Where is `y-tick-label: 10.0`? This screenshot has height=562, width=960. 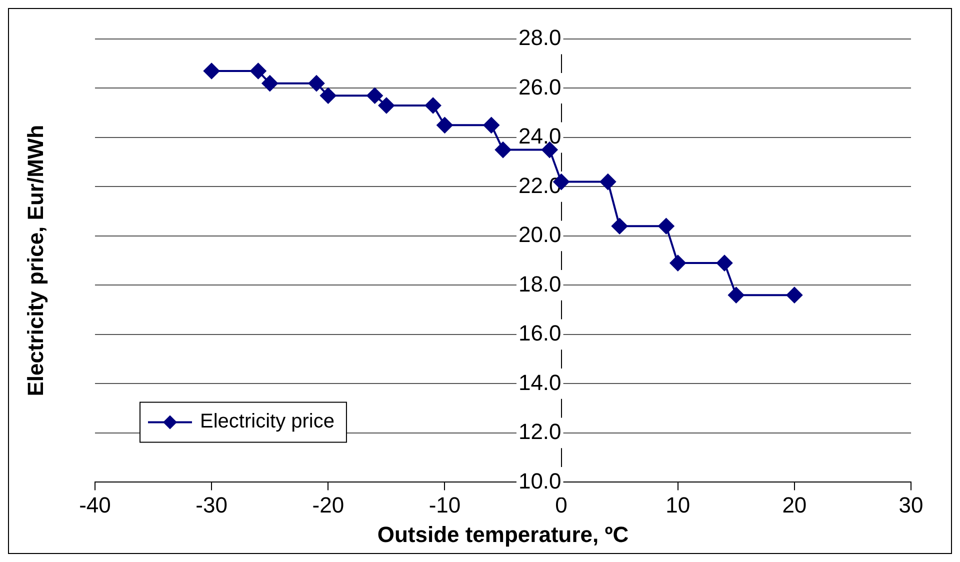
y-tick-label: 10.0 is located at coordinates (540, 481).